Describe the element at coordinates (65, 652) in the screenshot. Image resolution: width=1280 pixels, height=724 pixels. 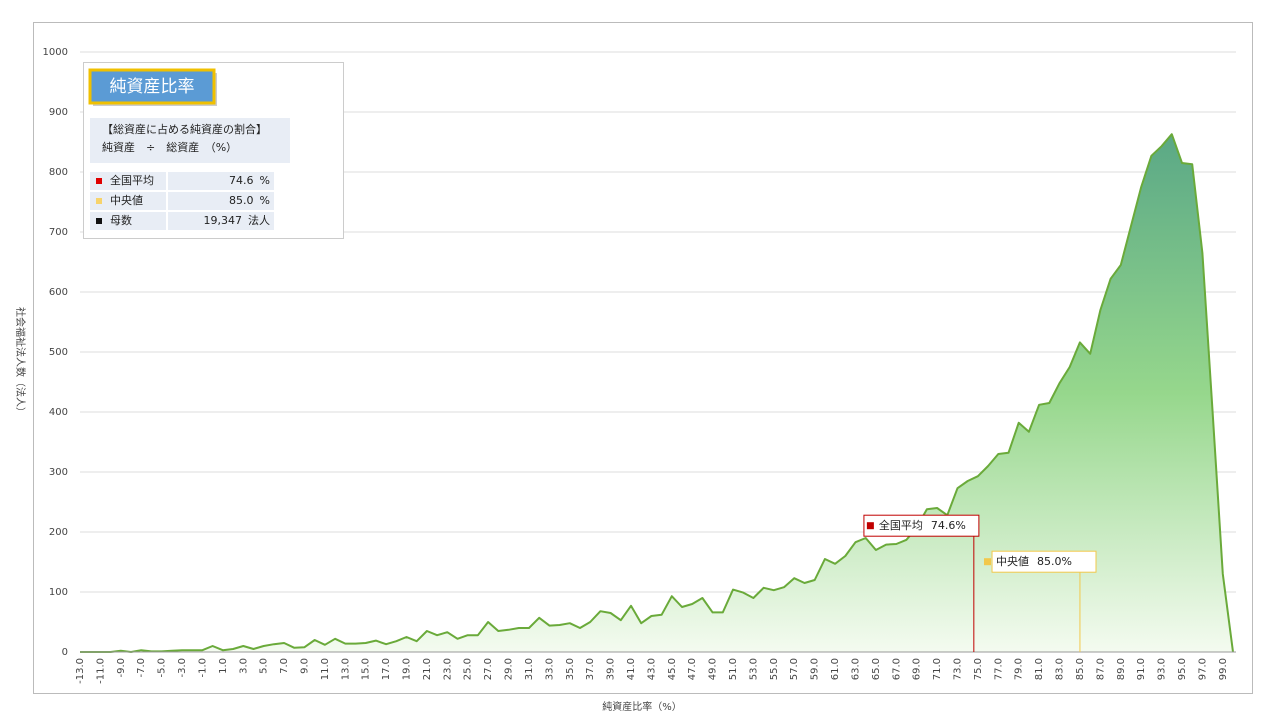
I see `y-tick-label: 0` at that location.